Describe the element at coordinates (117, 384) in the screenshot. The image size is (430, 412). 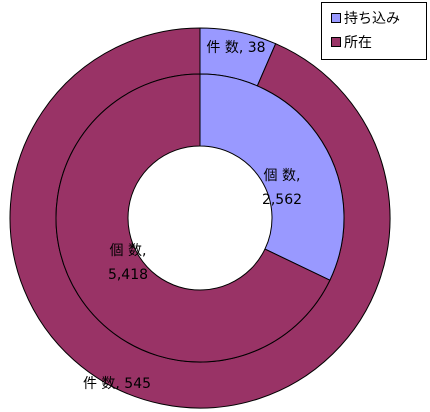
I see `outer-ring-label-1: 件 数, 545` at that location.